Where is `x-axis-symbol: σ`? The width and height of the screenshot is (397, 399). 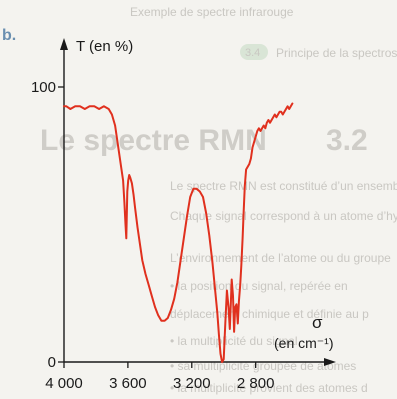
x-axis-symbol: σ is located at coordinates (317, 322).